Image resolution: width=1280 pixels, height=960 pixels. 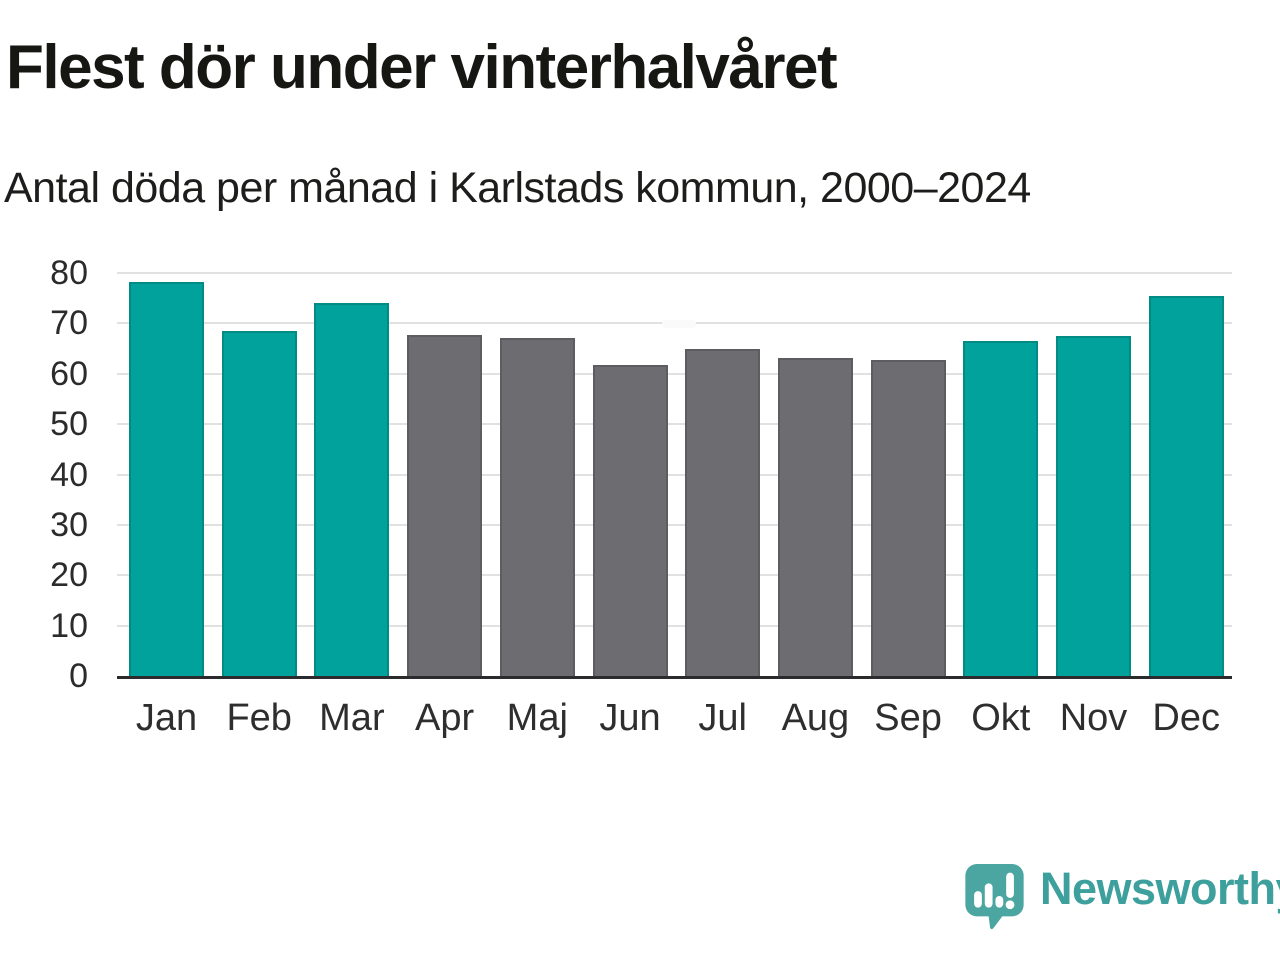 I want to click on x-tick-label-apr: Apr, so click(x=445, y=718).